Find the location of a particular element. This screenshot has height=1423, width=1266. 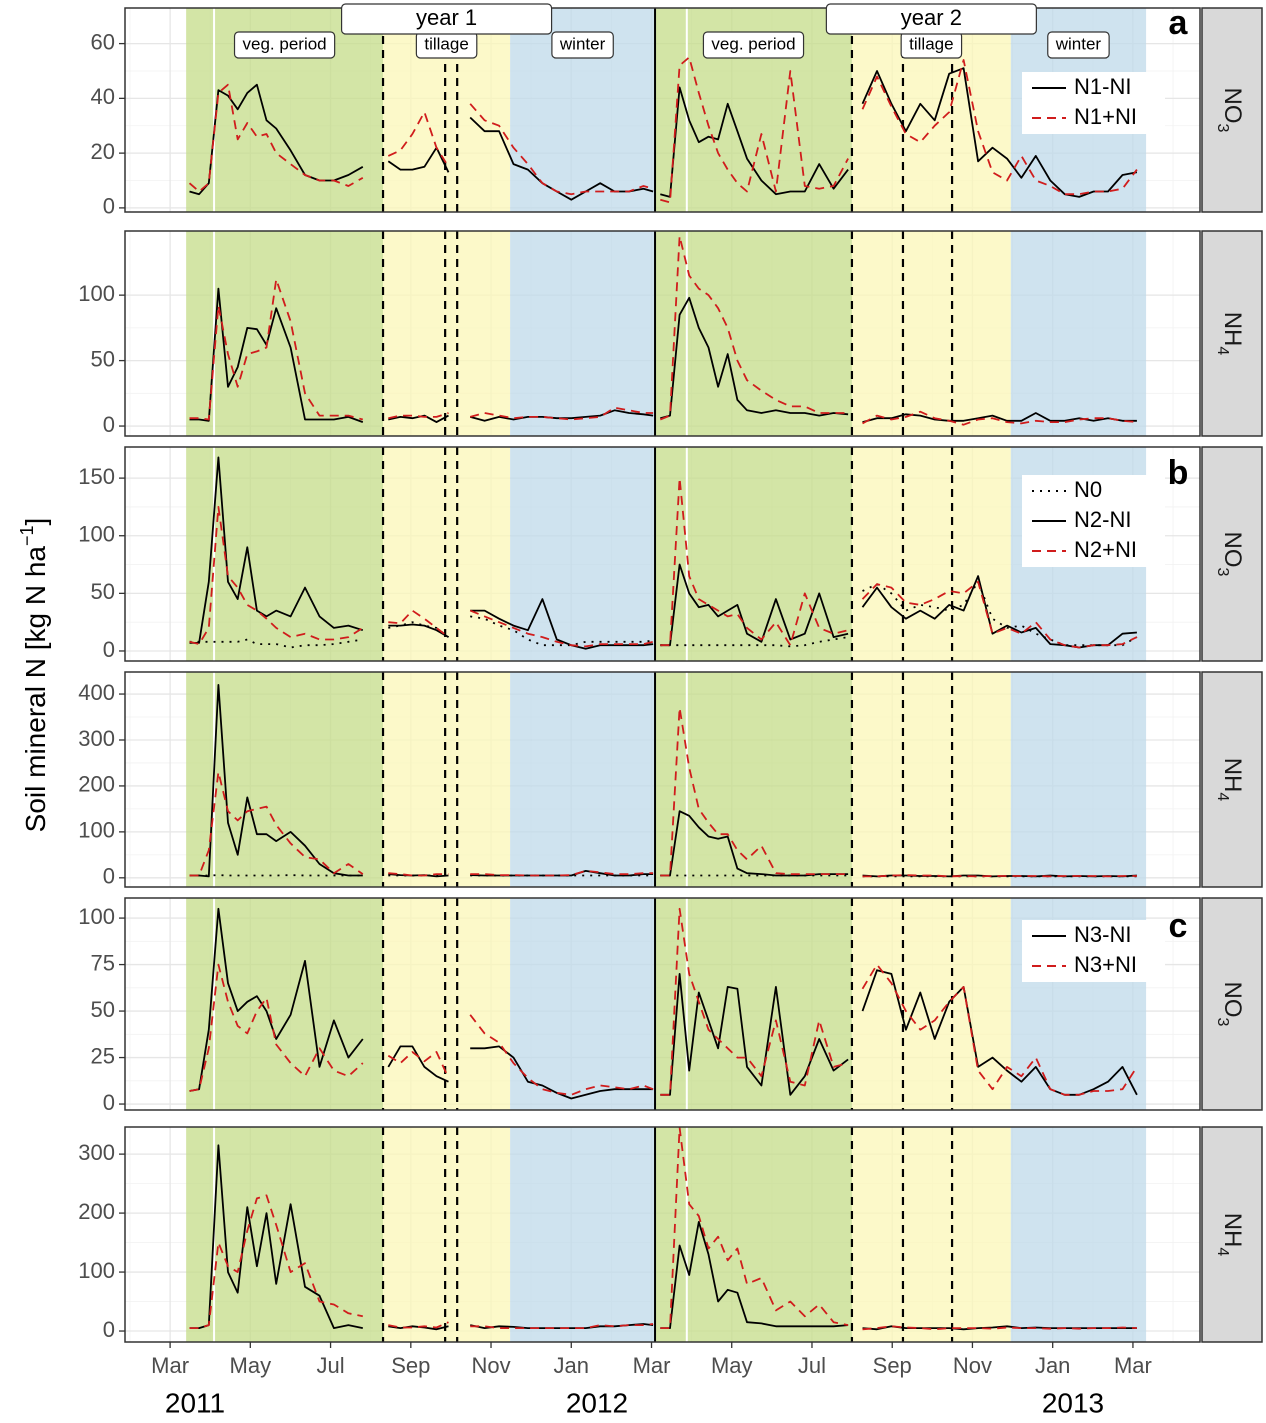

y-axis-title-end: ] is located at coordinates (35, 522).